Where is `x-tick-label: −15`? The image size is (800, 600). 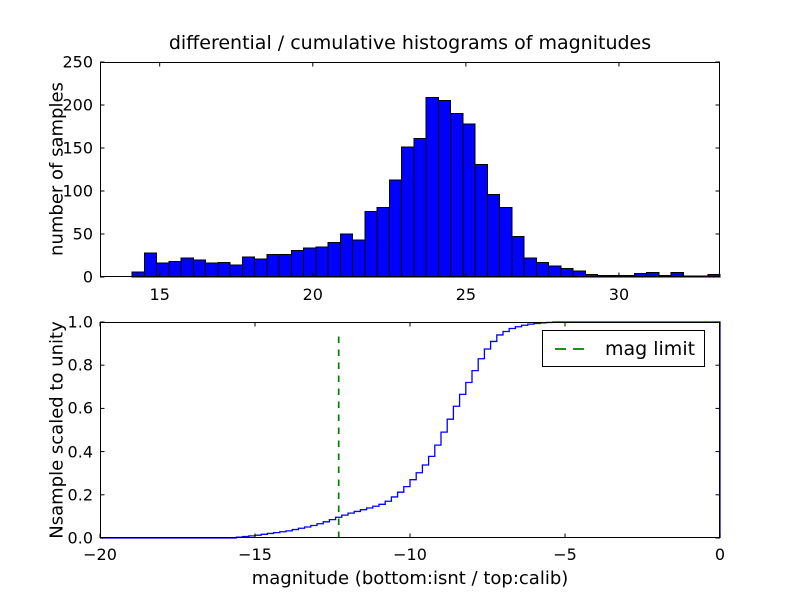
x-tick-label: −15 is located at coordinates (255, 554).